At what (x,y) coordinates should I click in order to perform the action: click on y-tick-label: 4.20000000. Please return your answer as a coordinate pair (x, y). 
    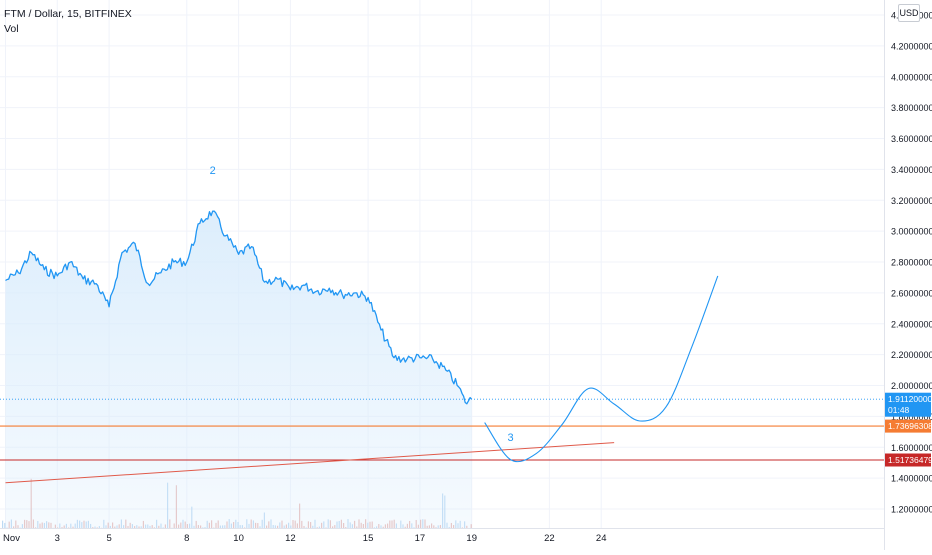
    Looking at the image, I should click on (911, 46).